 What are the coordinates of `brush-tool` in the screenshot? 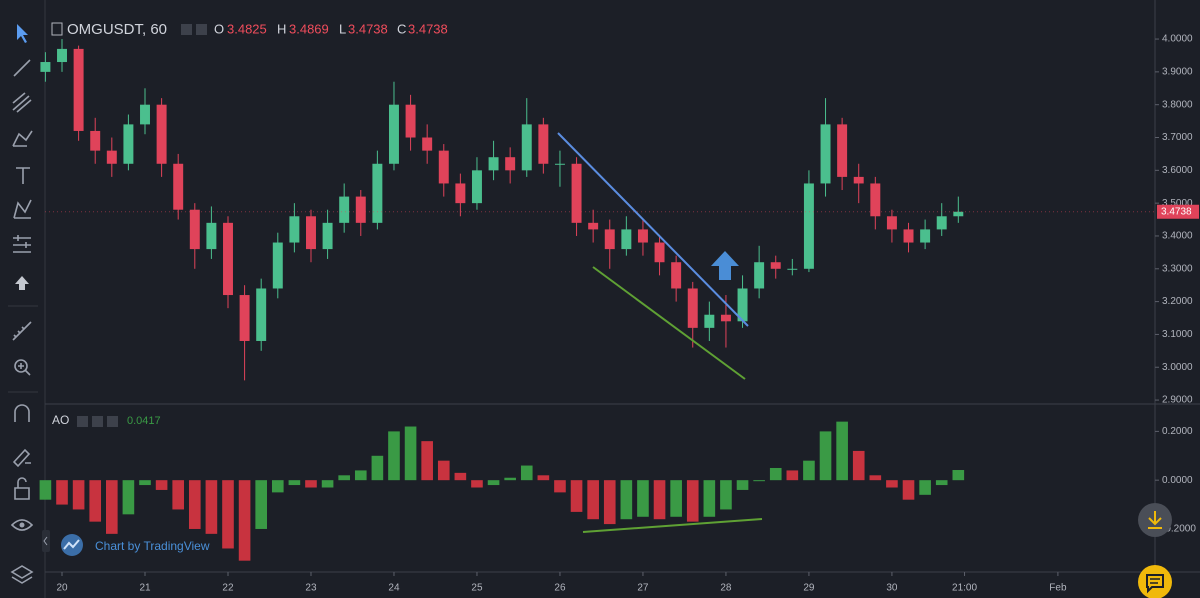 It's located at (22, 138).